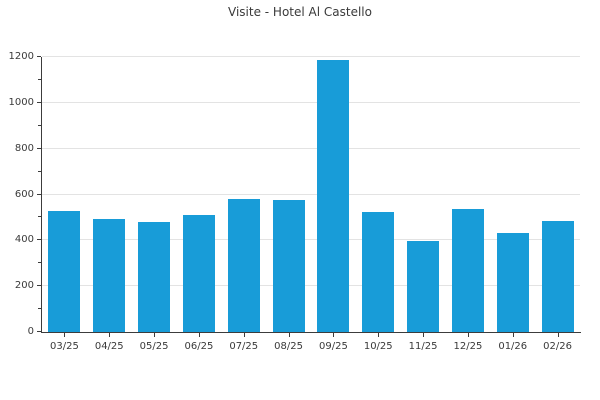 The image size is (600, 400). I want to click on y-tick-label: 400, so click(24, 240).